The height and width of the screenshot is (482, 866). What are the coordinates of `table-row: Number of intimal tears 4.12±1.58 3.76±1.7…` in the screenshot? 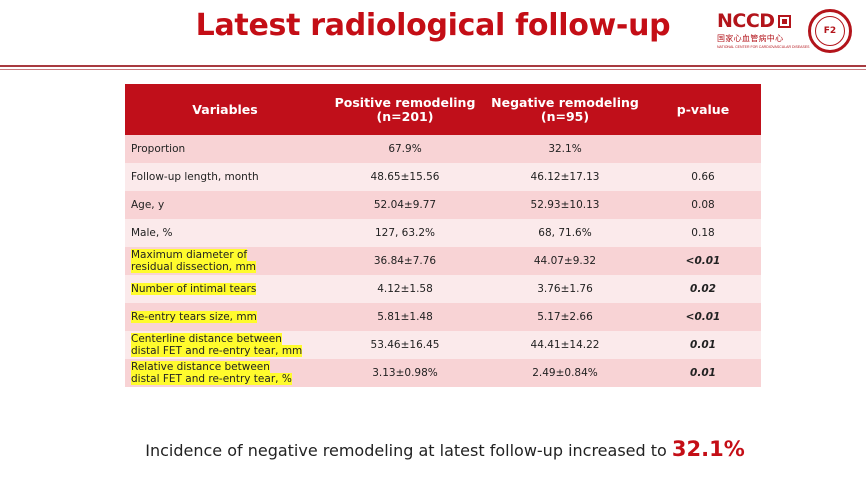 It's located at (443, 289).